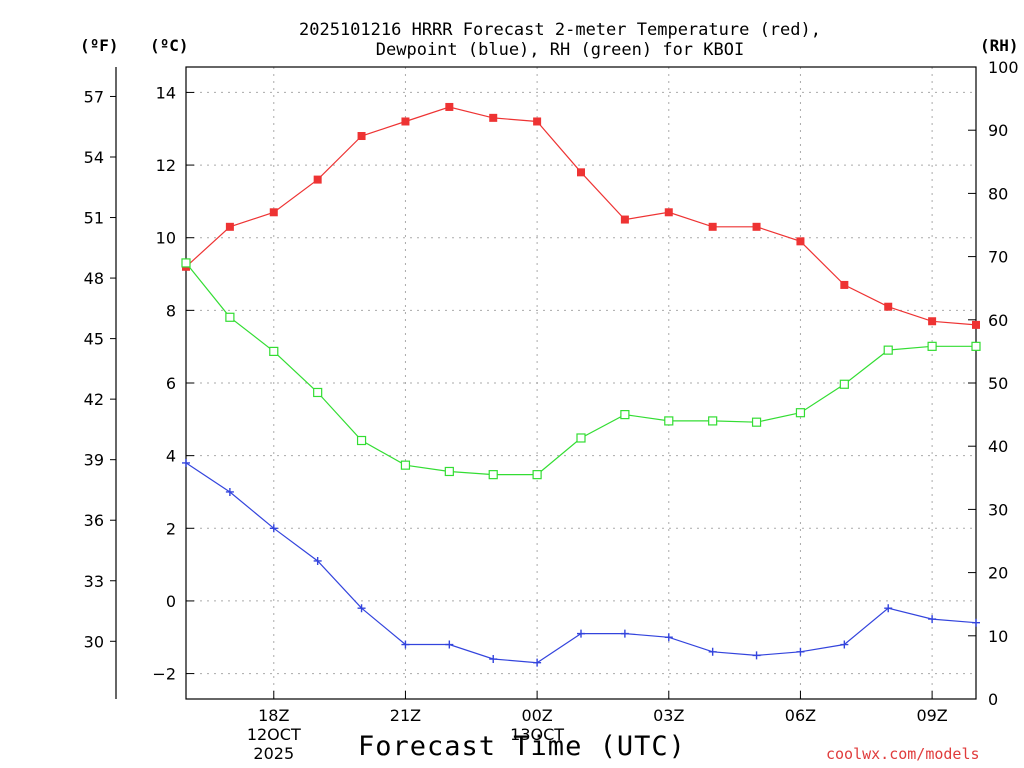  Describe the element at coordinates (171, 456) in the screenshot. I see `y-tick-label-c: 4` at that location.